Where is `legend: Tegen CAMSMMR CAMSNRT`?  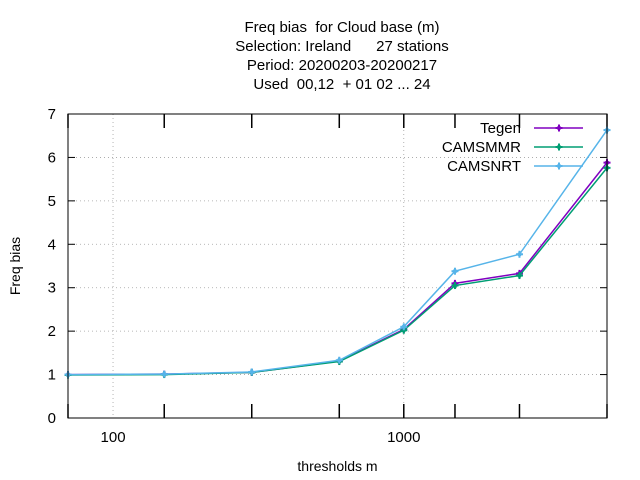
legend: Tegen CAMSMMR CAMSNRT is located at coordinates (512, 147).